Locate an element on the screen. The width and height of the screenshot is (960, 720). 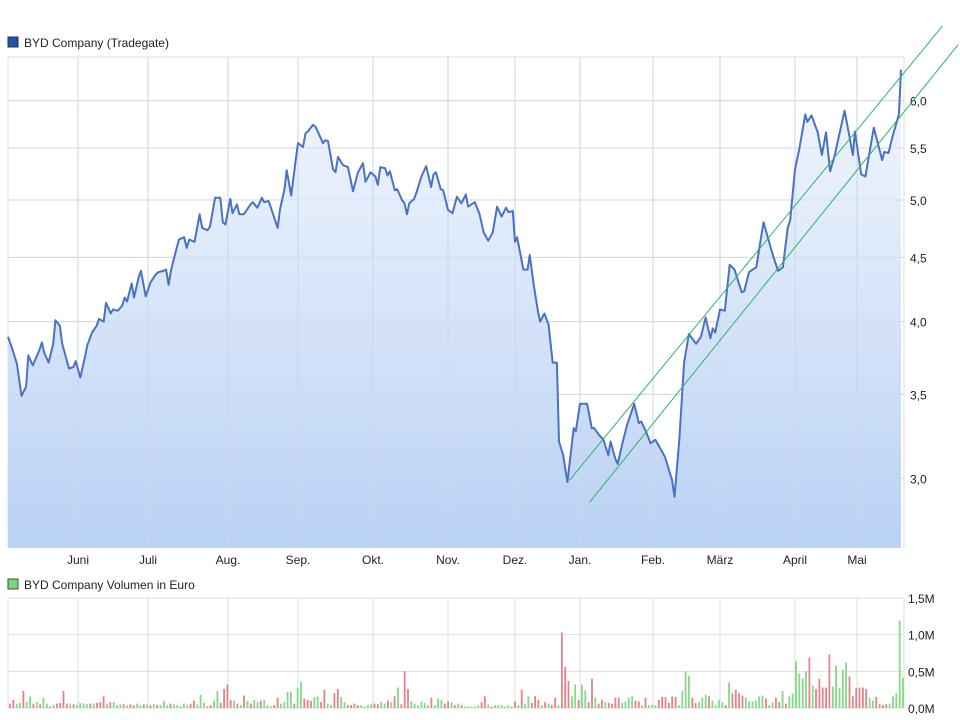
x-tick-label: Mai is located at coordinates (856, 560).